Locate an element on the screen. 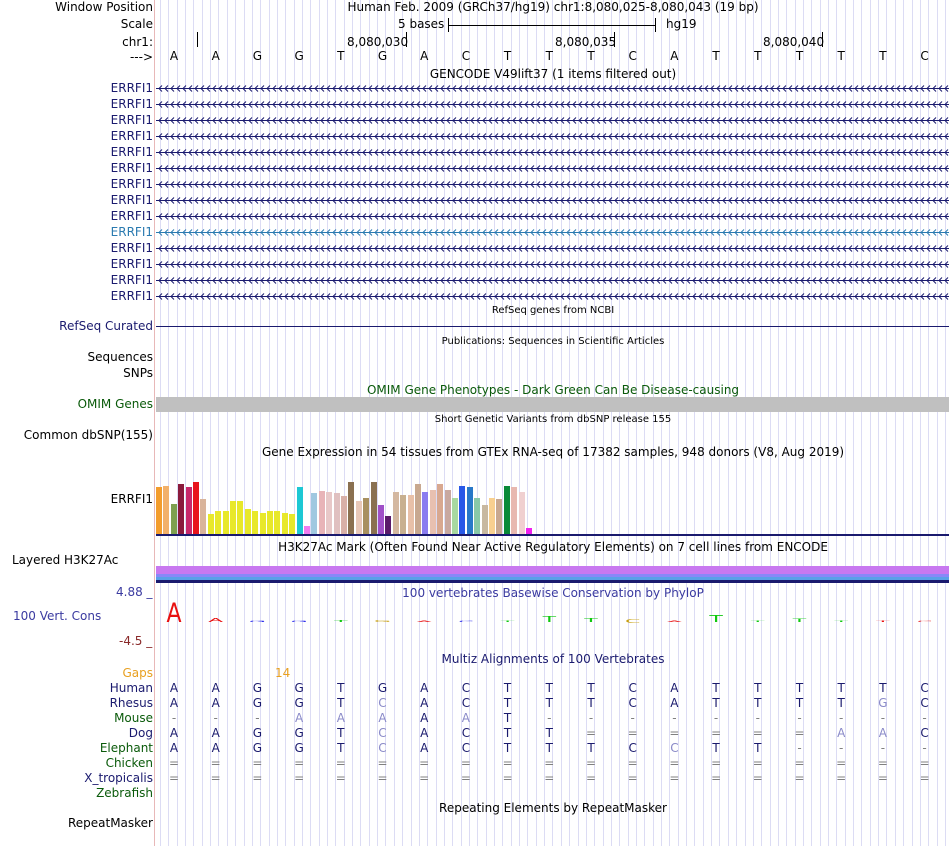  multiz-species-label: Mouse is located at coordinates (133, 718).